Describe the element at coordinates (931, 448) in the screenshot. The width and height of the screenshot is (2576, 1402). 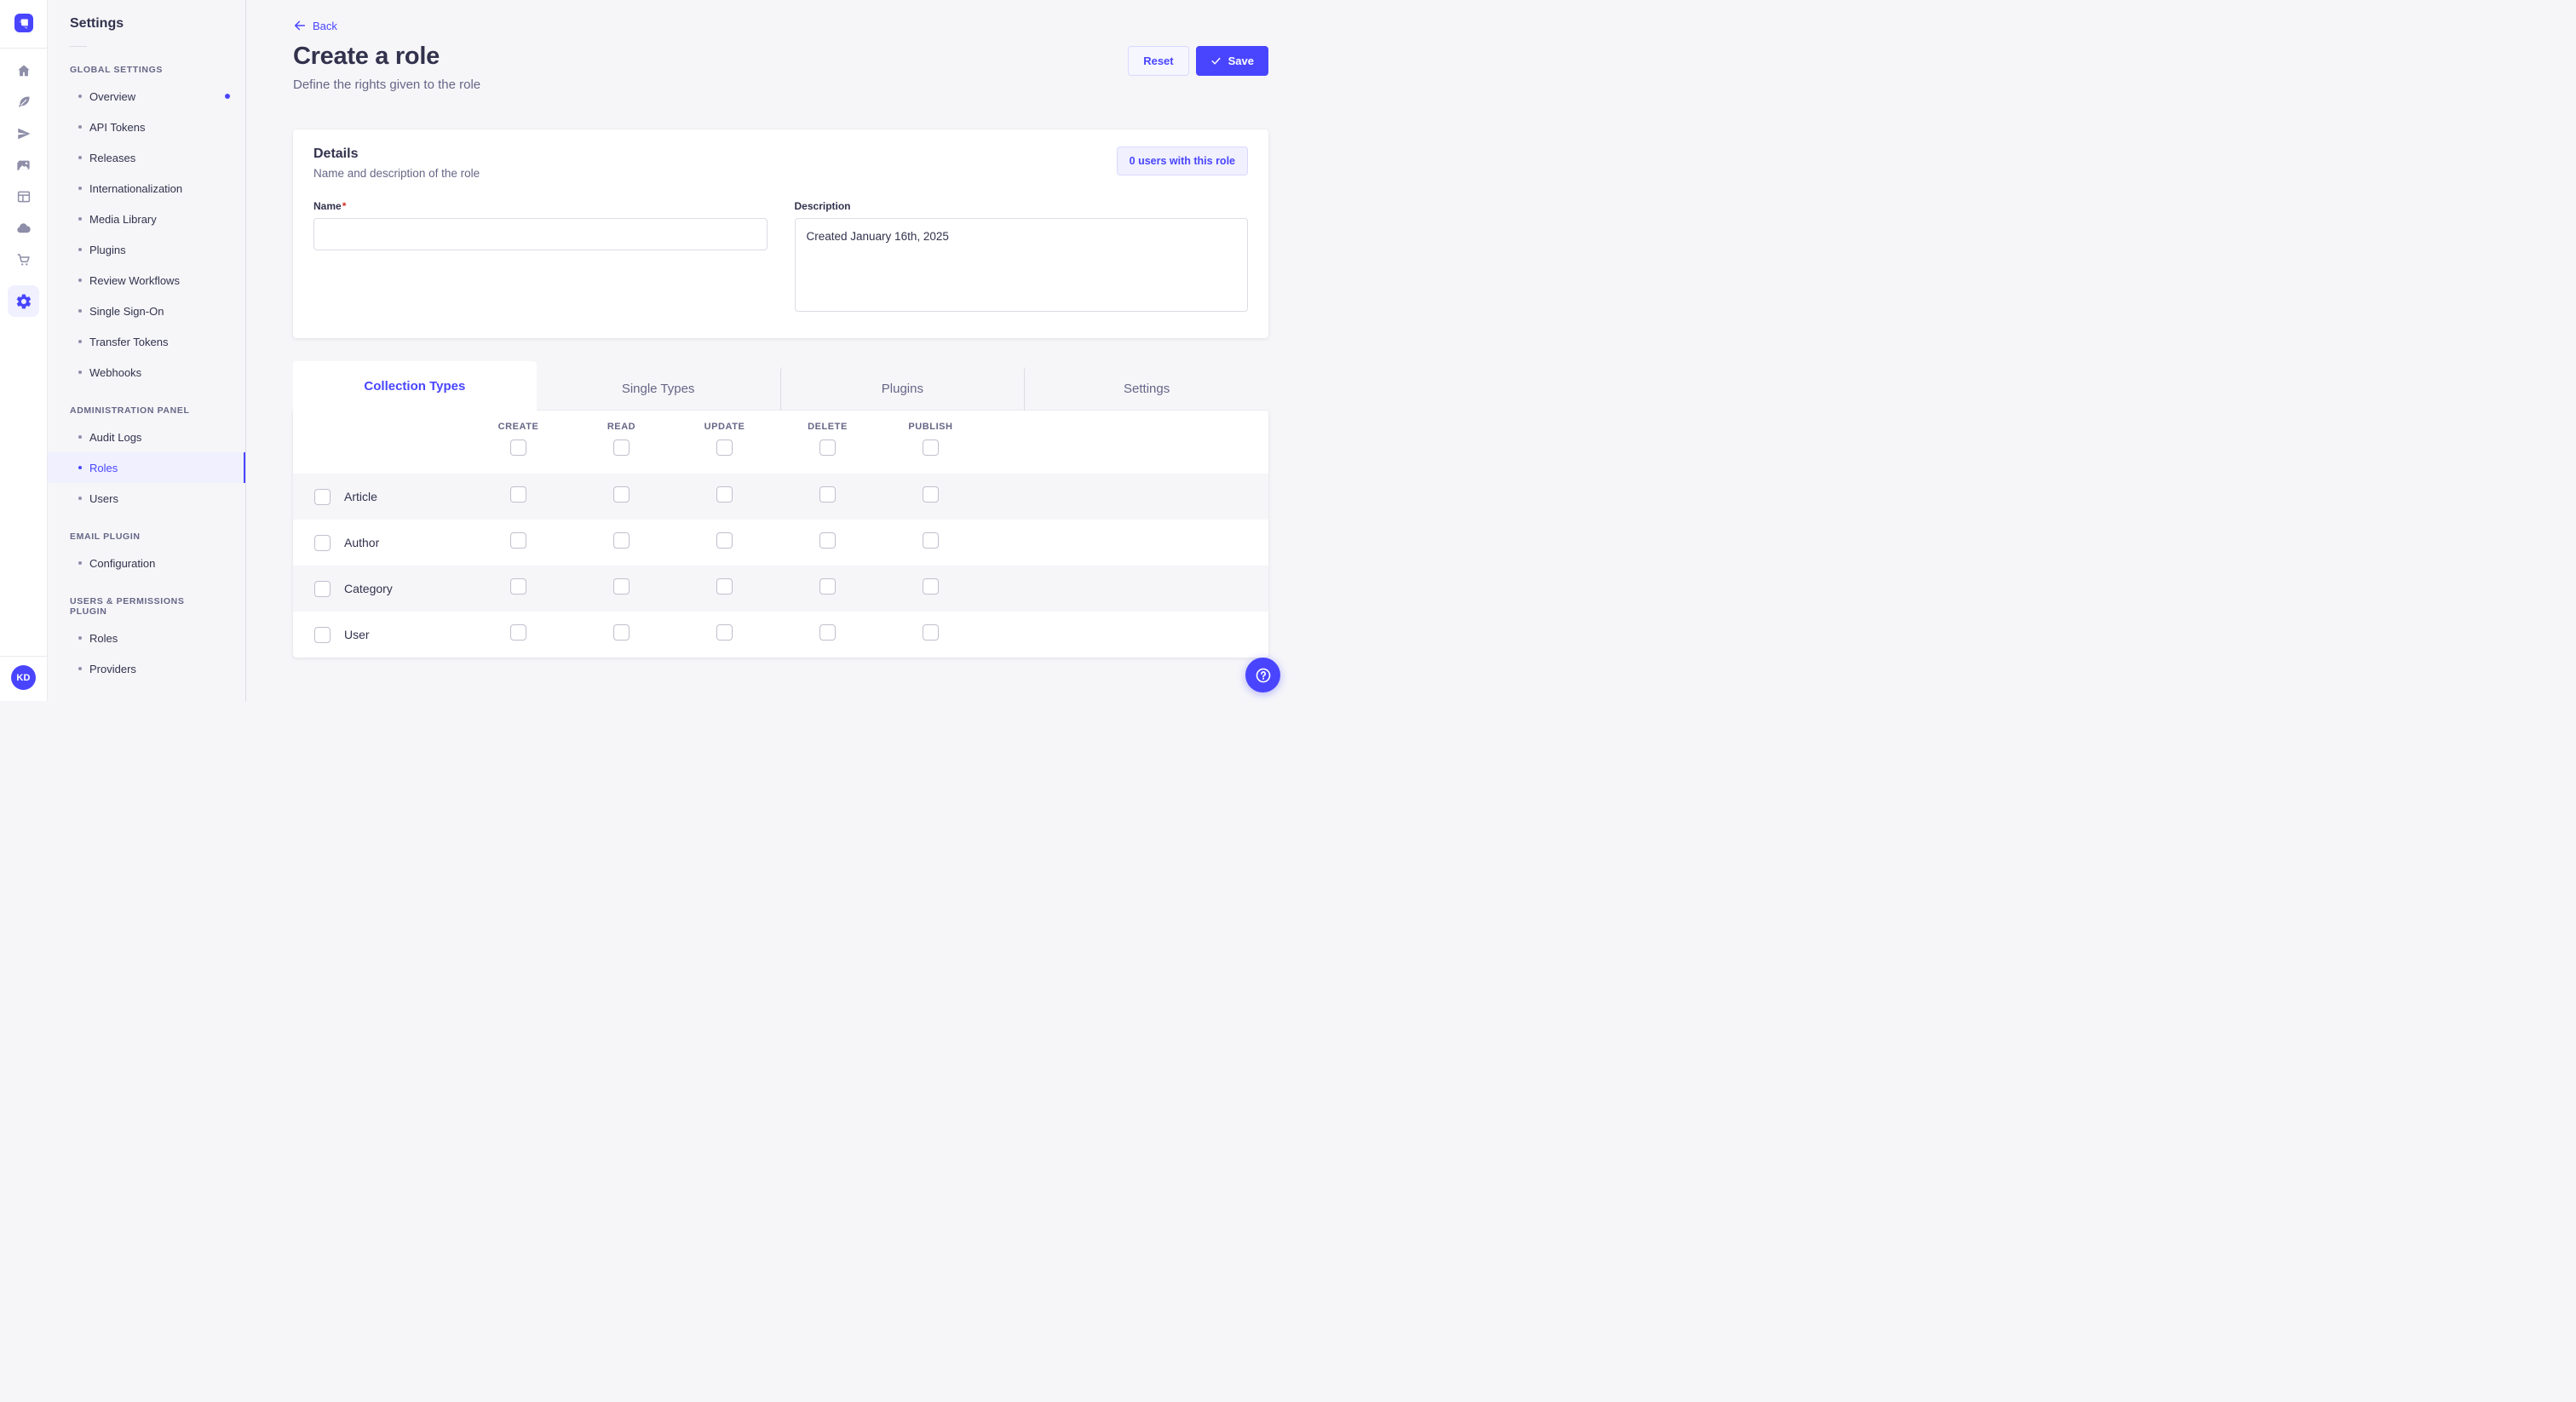
I see `checkbox-all-publish` at that location.